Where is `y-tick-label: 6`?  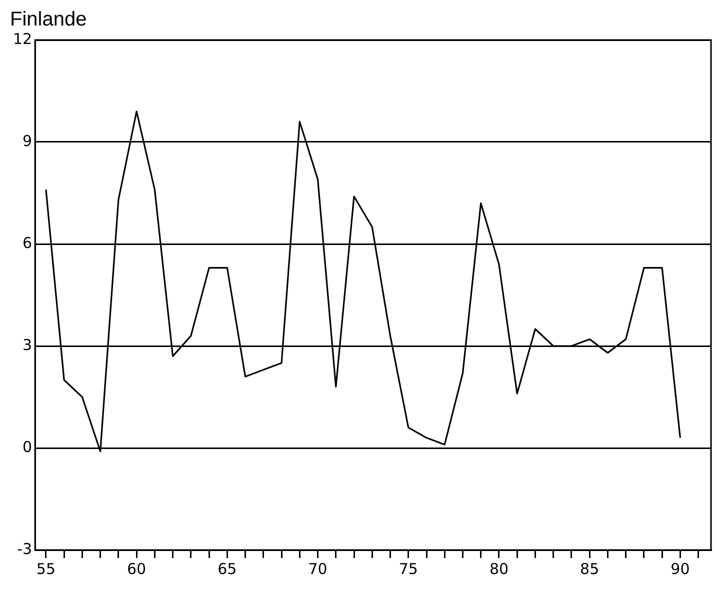
y-tick-label: 6 is located at coordinates (27, 243).